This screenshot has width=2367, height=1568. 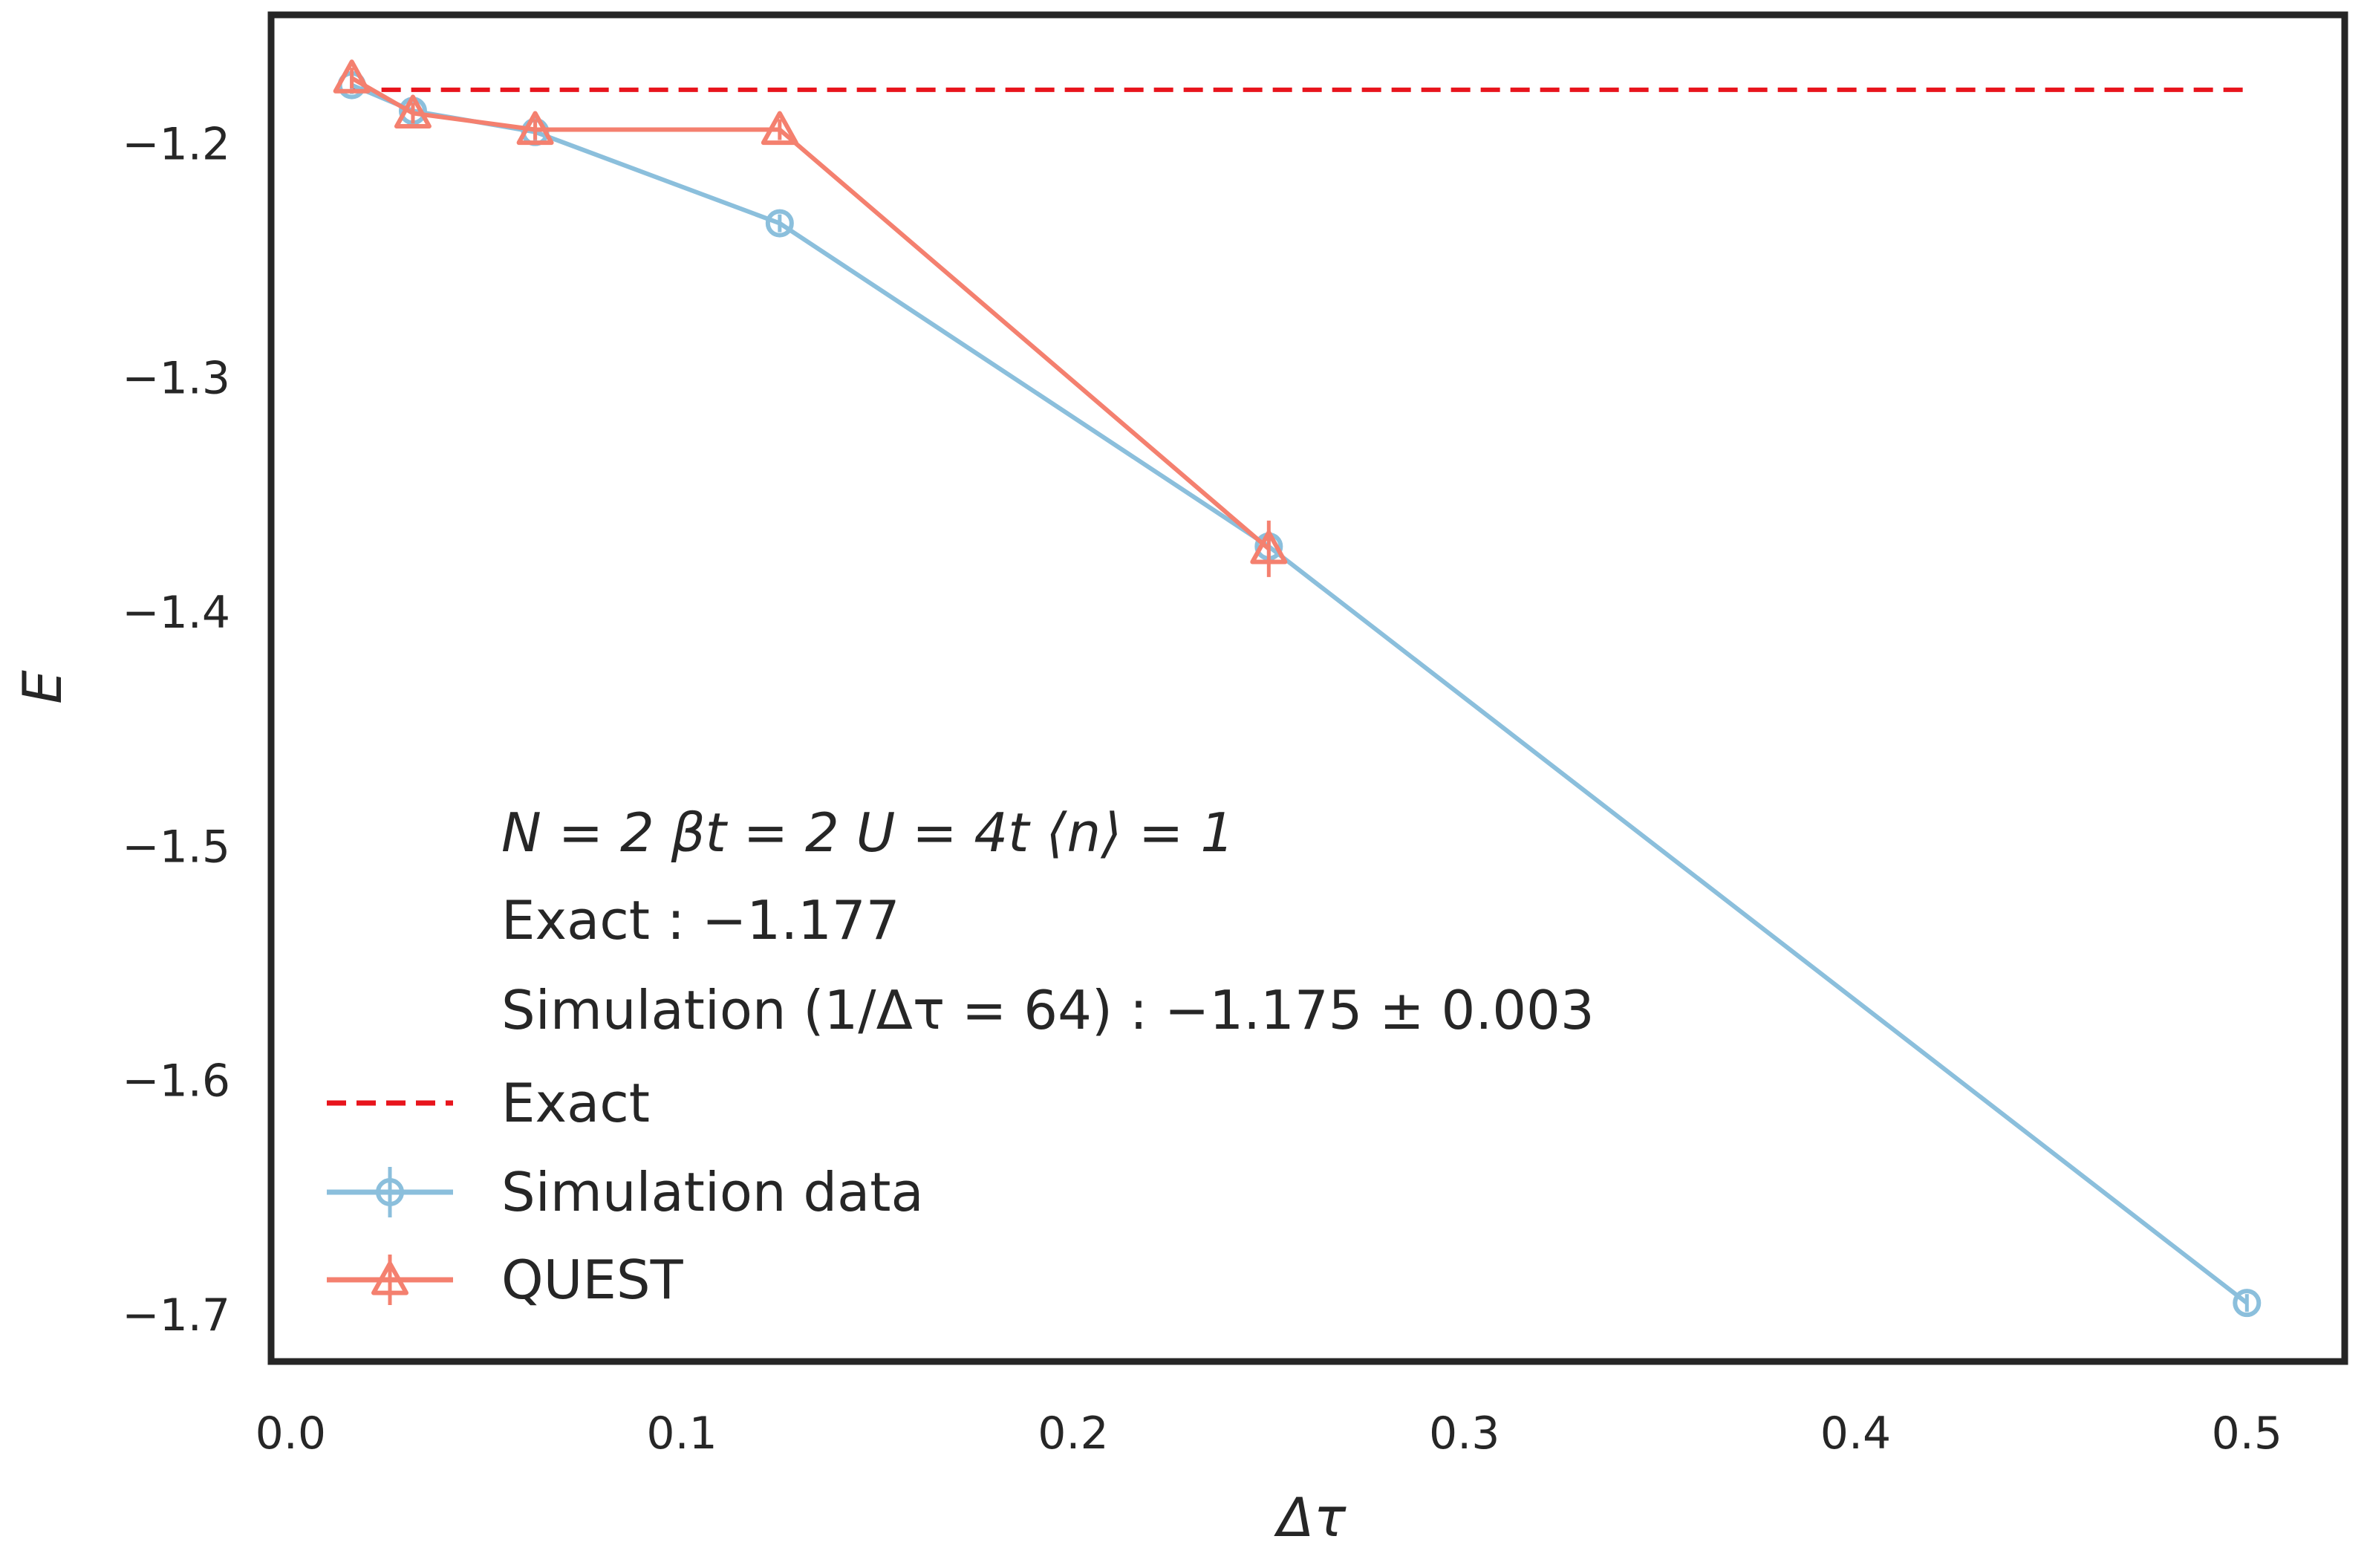 I want to click on x-tick-label: 0.1, so click(x=681, y=1434).